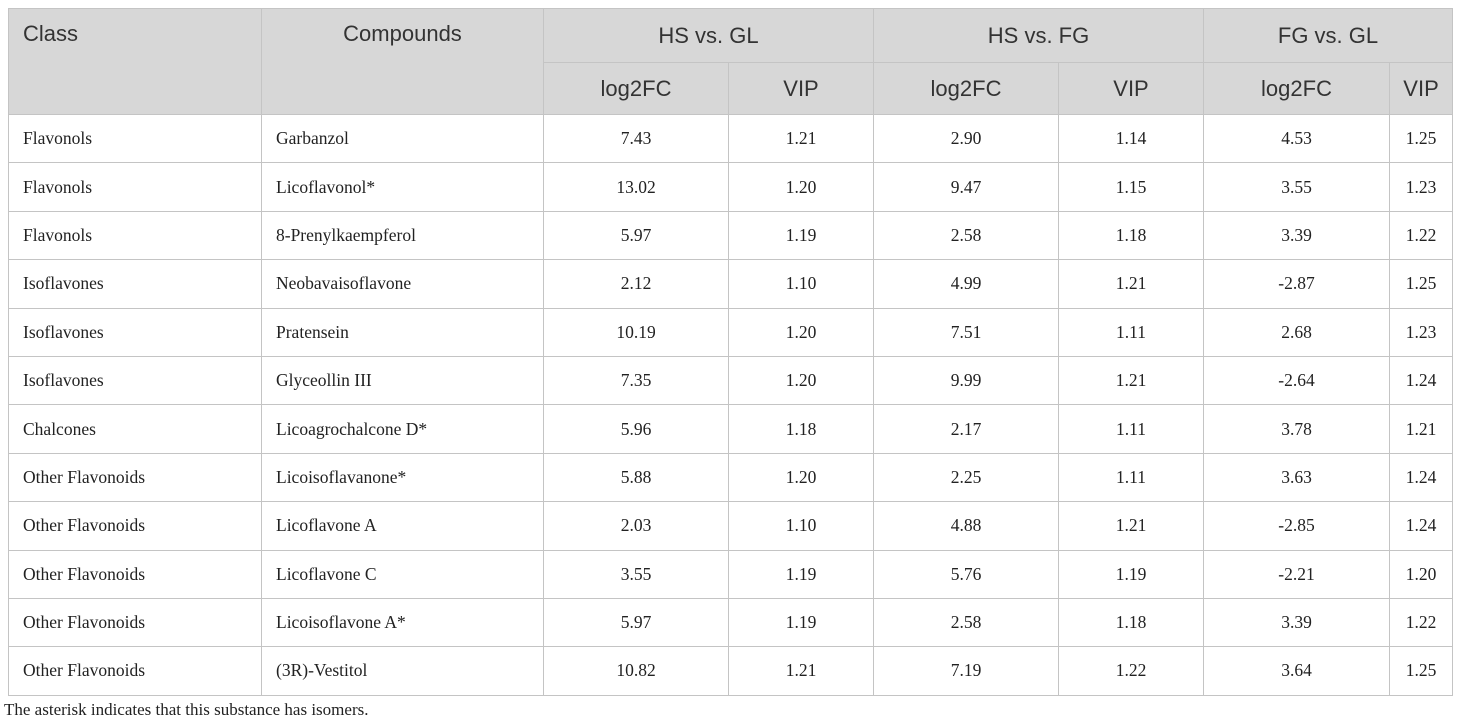  What do you see at coordinates (402, 138) in the screenshot?
I see `text-cell: Garbanzol` at bounding box center [402, 138].